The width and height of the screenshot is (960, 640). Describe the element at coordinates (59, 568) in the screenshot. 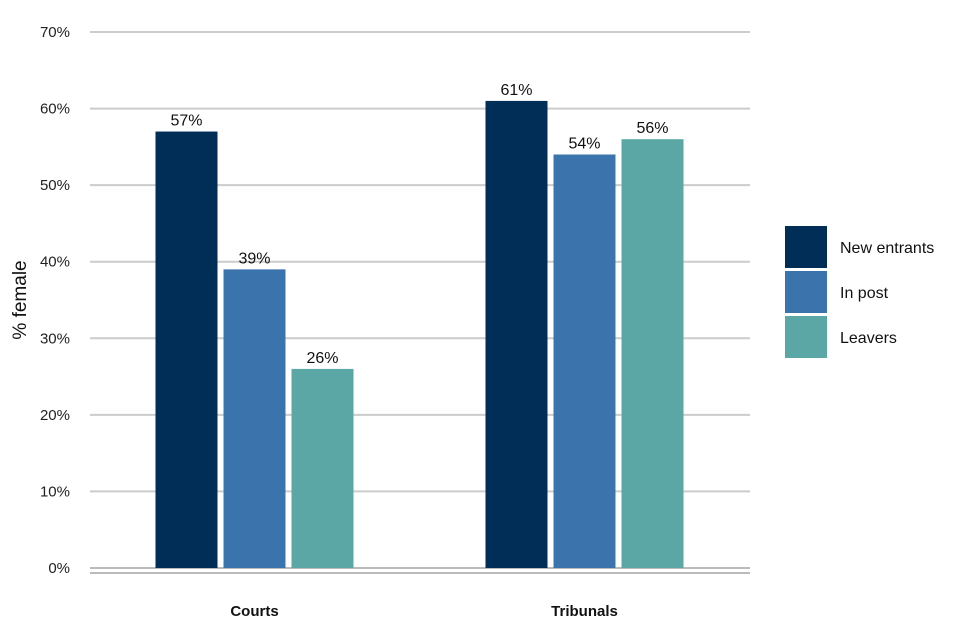

I see `y-tick-label: 0%` at that location.